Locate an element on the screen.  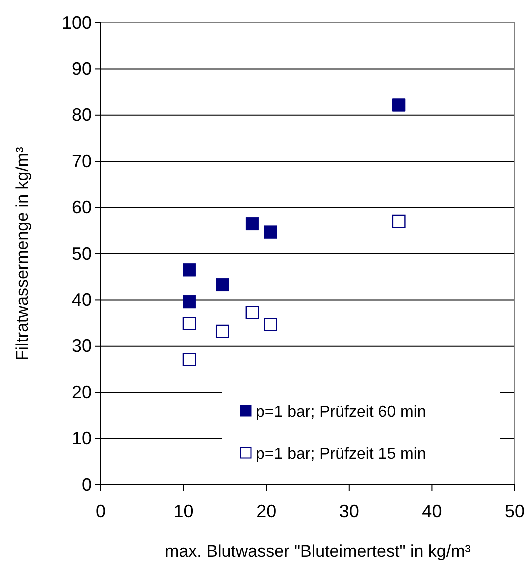
y-tick-label: 50 is located at coordinates (82, 254).